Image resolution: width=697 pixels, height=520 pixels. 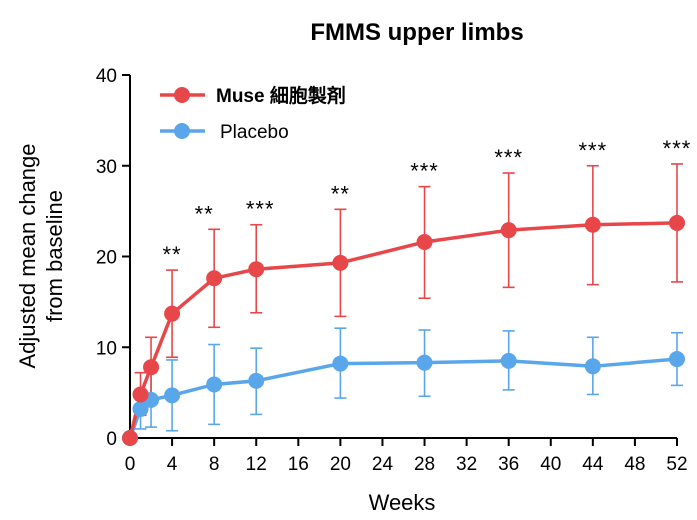 I want to click on x-tick-label: 44, so click(x=593, y=464).